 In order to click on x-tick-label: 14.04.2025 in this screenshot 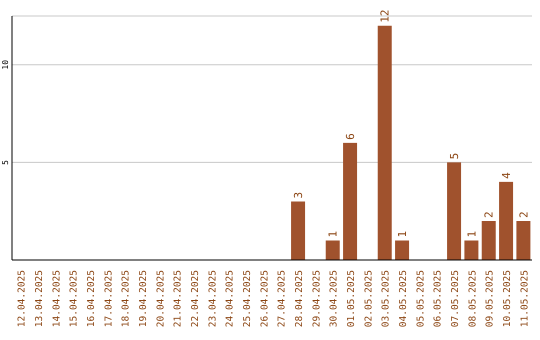, I will do `click(56, 299)`.